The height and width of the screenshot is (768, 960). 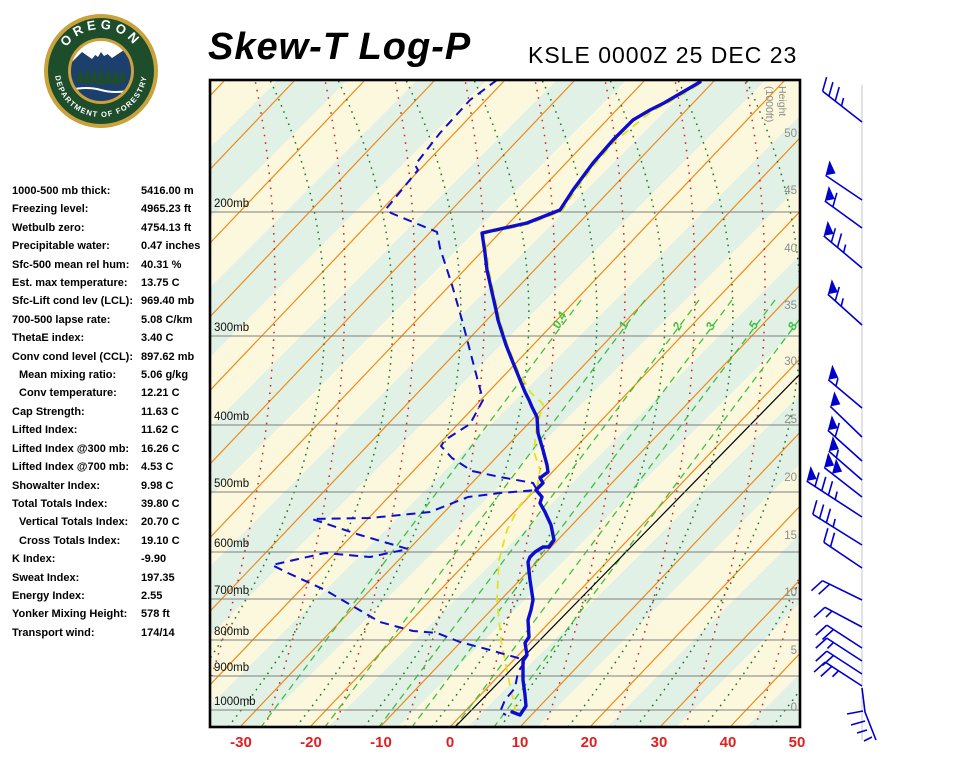 What do you see at coordinates (231, 591) in the screenshot?
I see `pressure-label: 700mb` at bounding box center [231, 591].